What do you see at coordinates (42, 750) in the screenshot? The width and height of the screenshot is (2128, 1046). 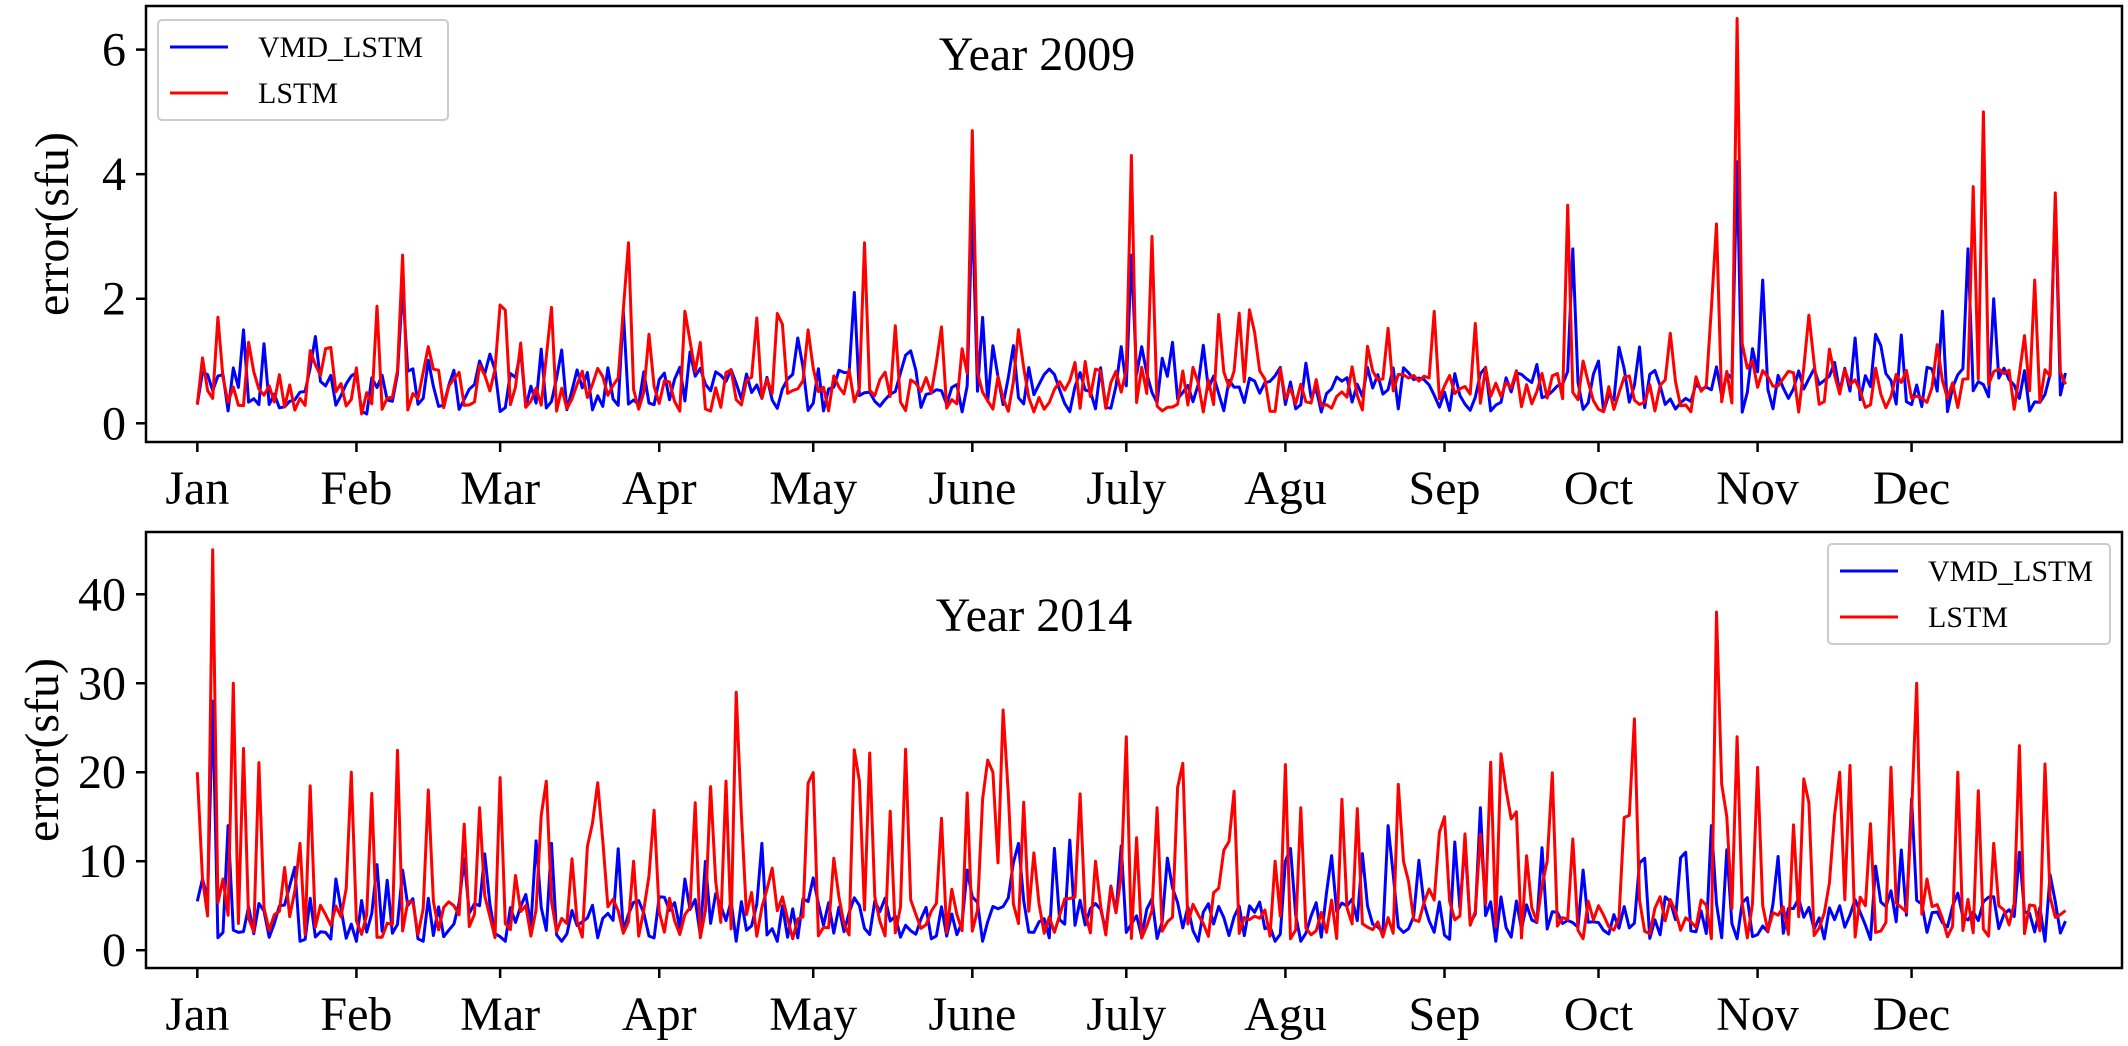 I see `y-axis-label-2014: error(sfu)` at bounding box center [42, 750].